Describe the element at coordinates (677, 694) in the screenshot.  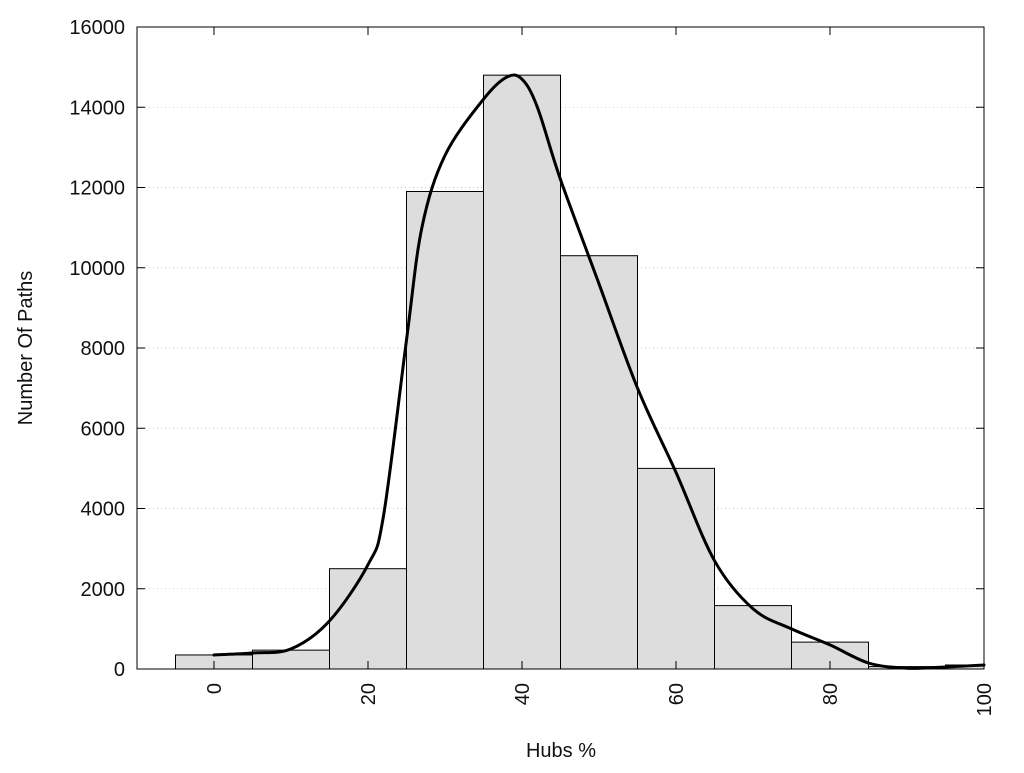
I see `x-tick-label: 60` at that location.